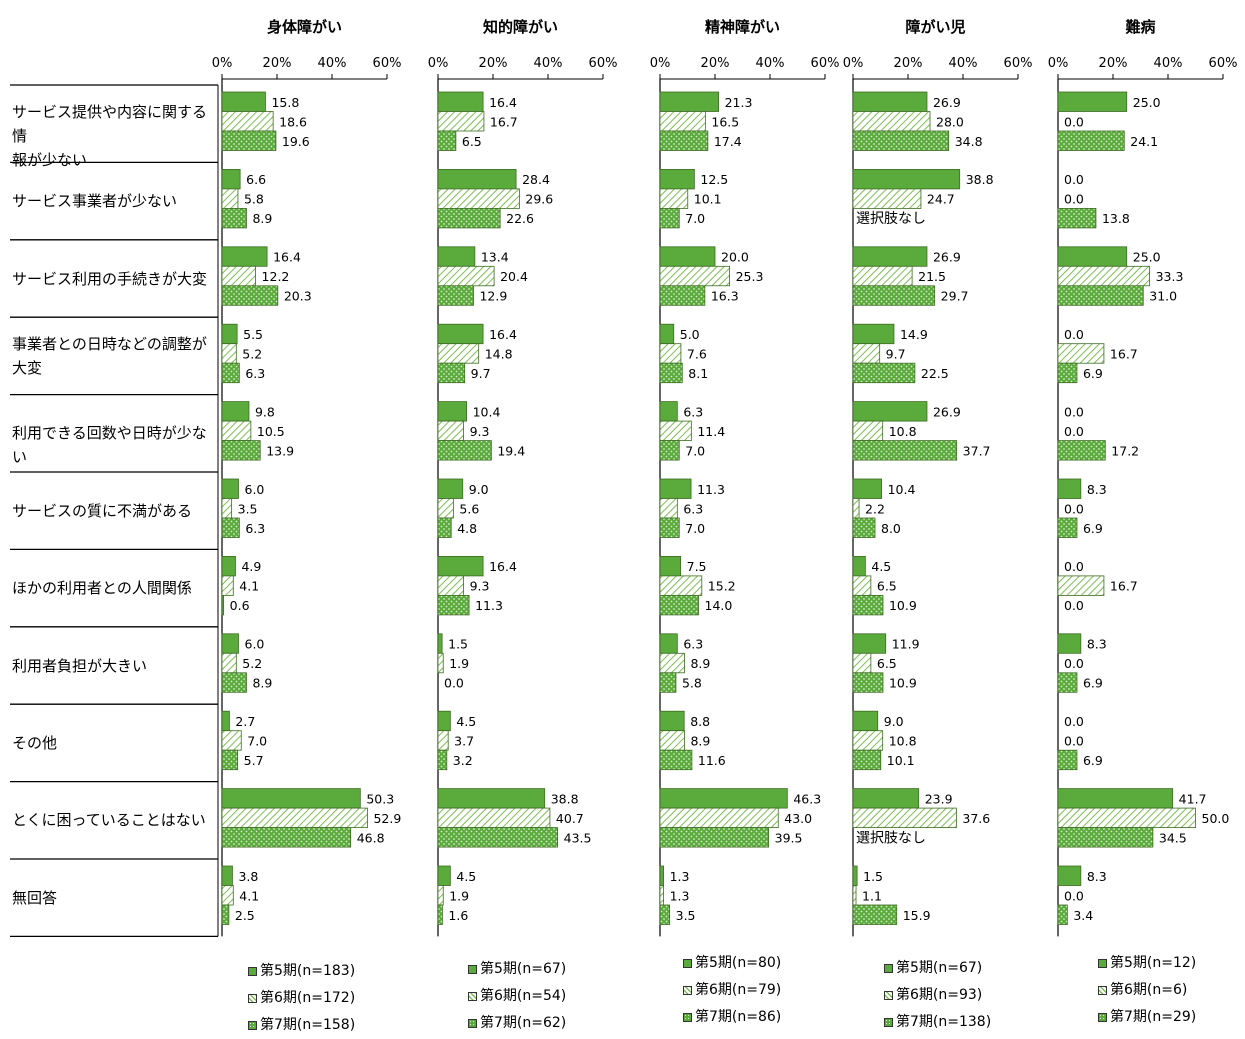 The width and height of the screenshot is (1245, 1039). Describe the element at coordinates (937, 1021) in the screenshot. I see `legend-item: 第7期(n=138)` at that location.